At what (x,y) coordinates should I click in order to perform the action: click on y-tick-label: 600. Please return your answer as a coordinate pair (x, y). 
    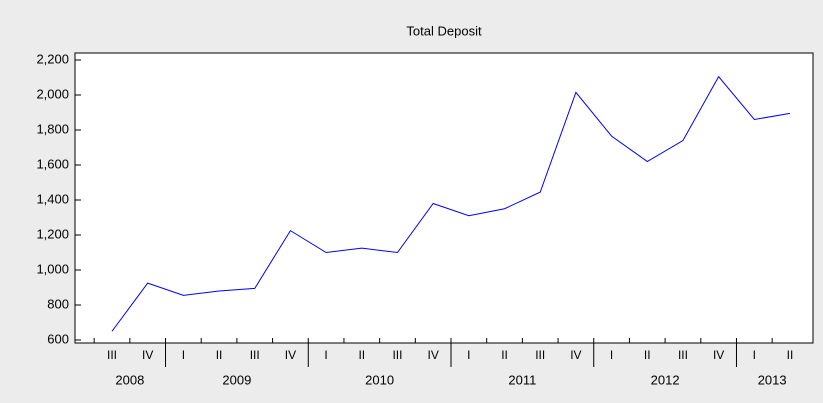
    Looking at the image, I should click on (58, 338).